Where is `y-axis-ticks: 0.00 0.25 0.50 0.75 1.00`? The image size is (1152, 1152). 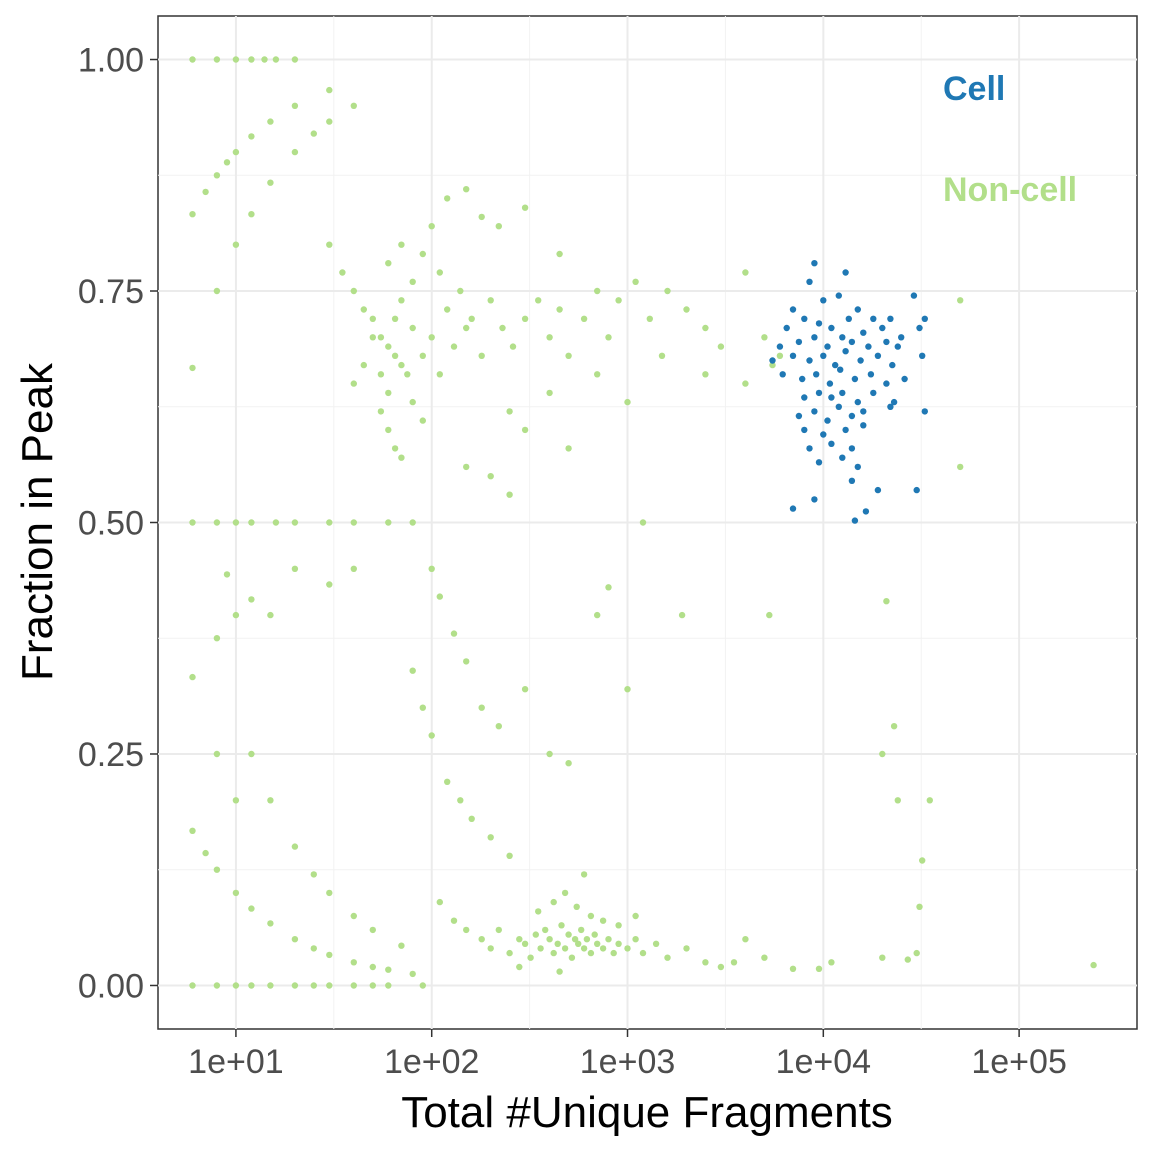 y-axis-ticks: 0.00 0.25 0.50 0.75 1.00 is located at coordinates (118, 523).